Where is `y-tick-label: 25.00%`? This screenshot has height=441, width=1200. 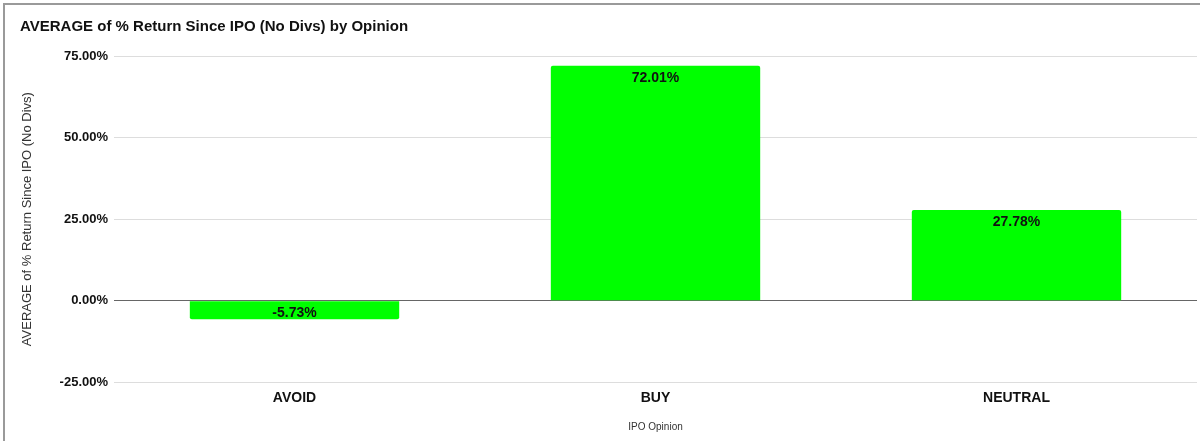 y-tick-label: 25.00% is located at coordinates (86, 218).